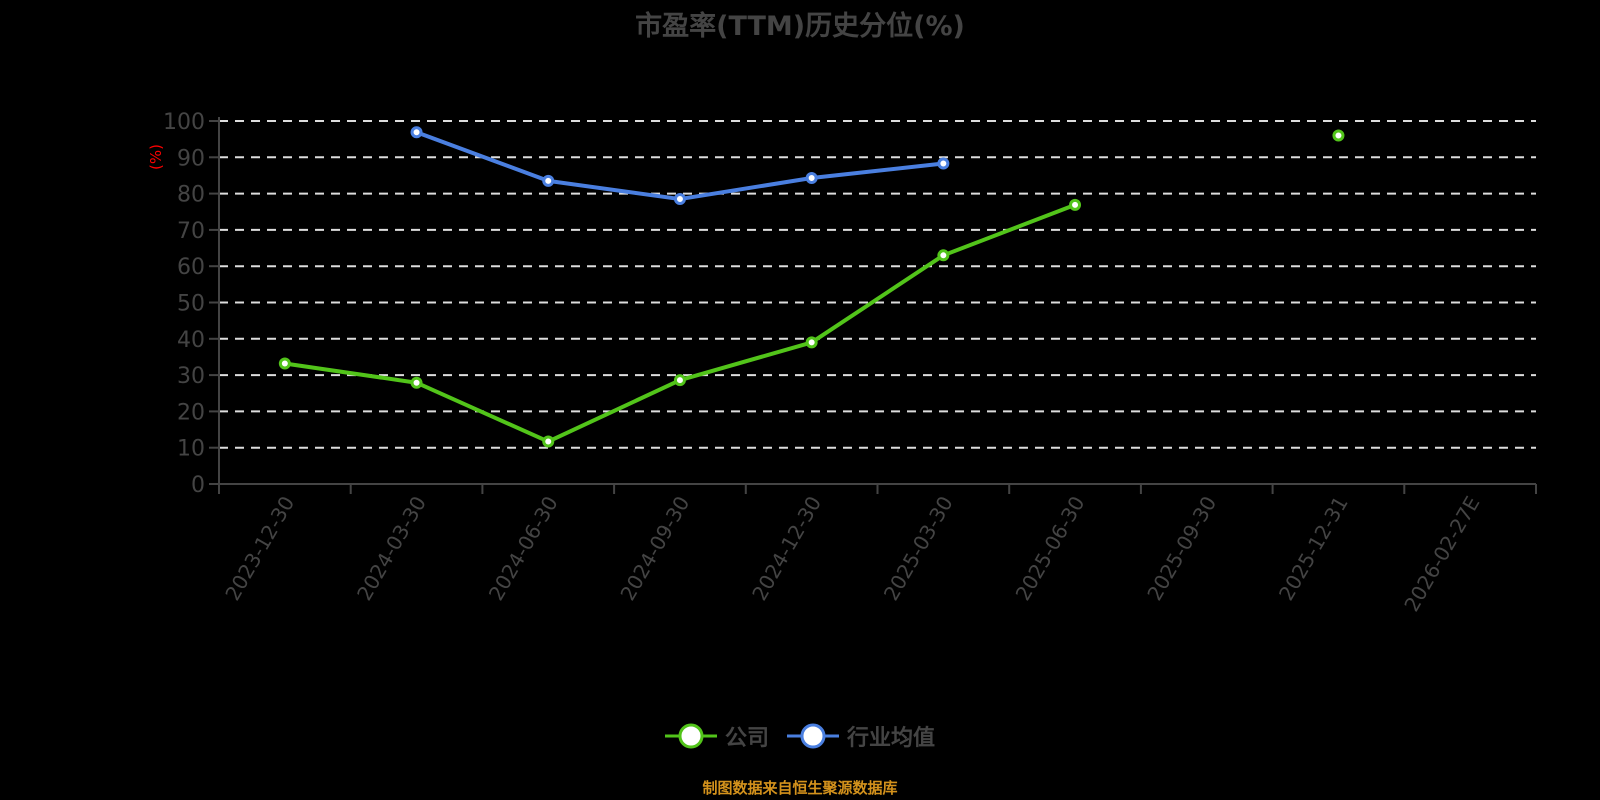  I want to click on x-tick-label: 2025-12-31, so click(1313, 548).